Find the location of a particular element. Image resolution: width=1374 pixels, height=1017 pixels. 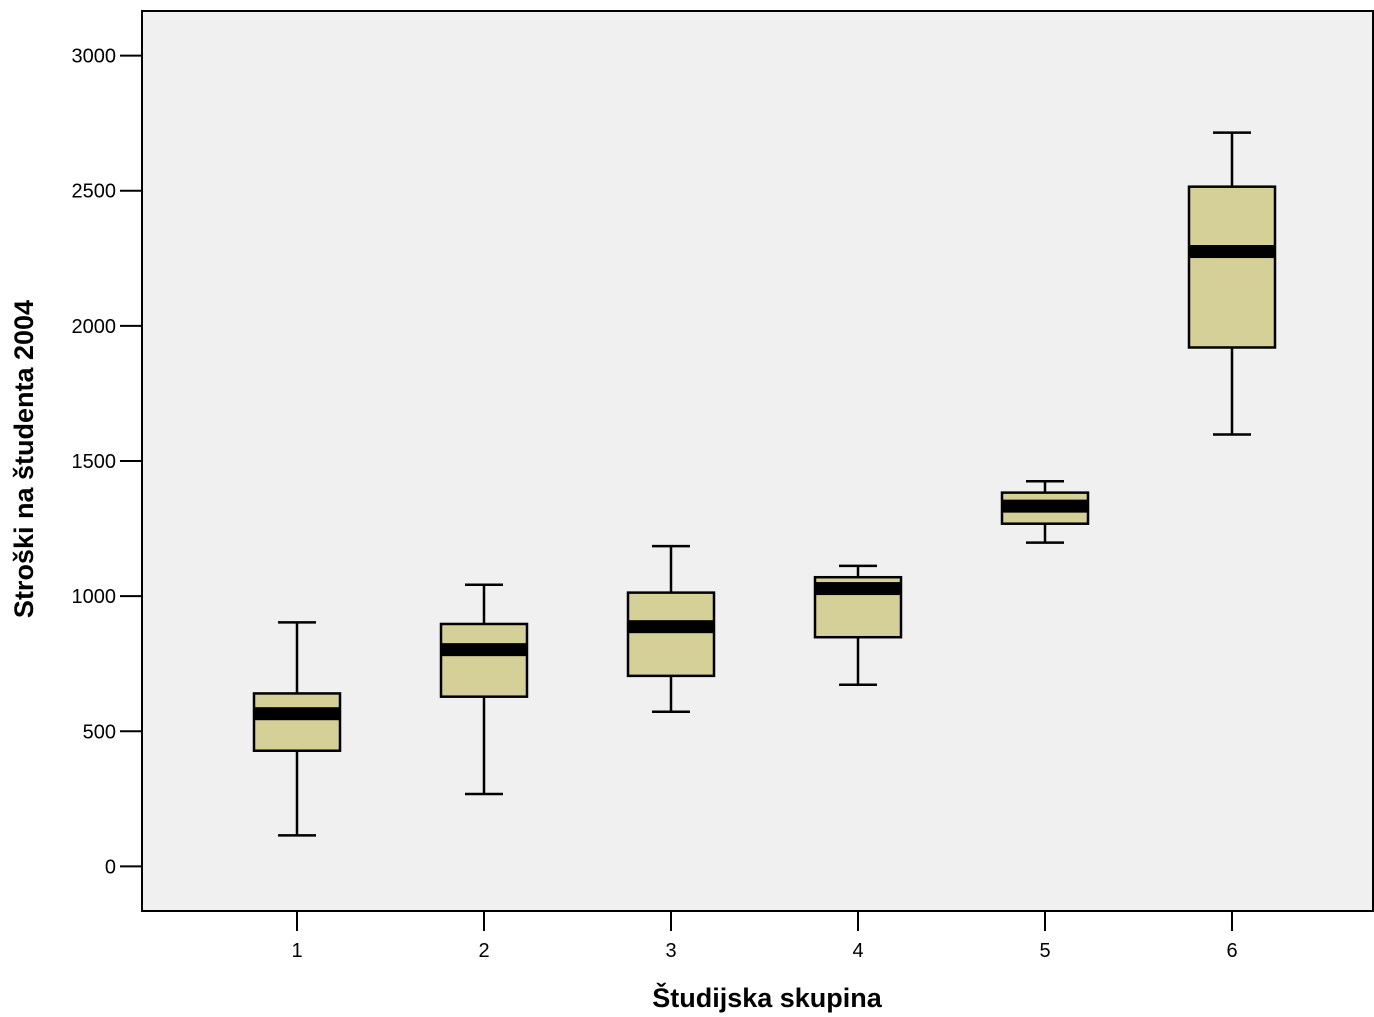

x-tick-label: 4 is located at coordinates (857, 951).